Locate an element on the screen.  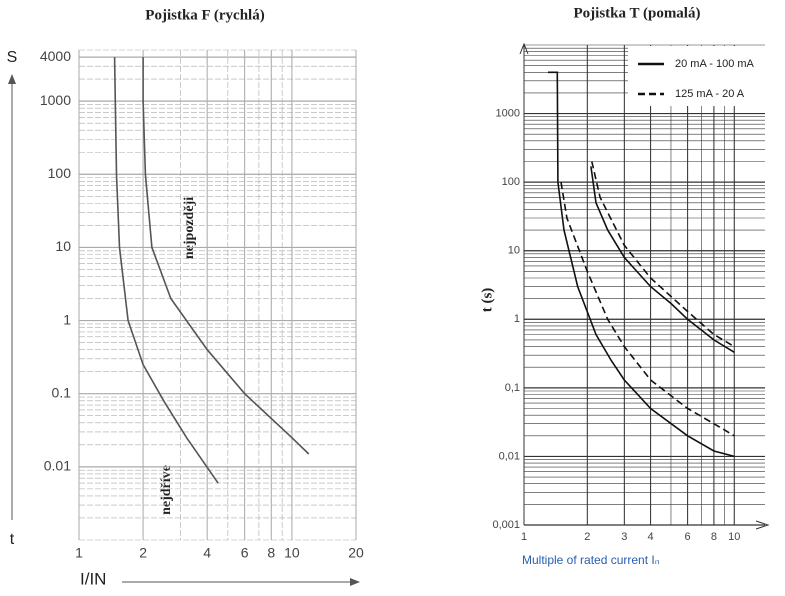
y-tick-label: 0,001 is located at coordinates (506, 525).